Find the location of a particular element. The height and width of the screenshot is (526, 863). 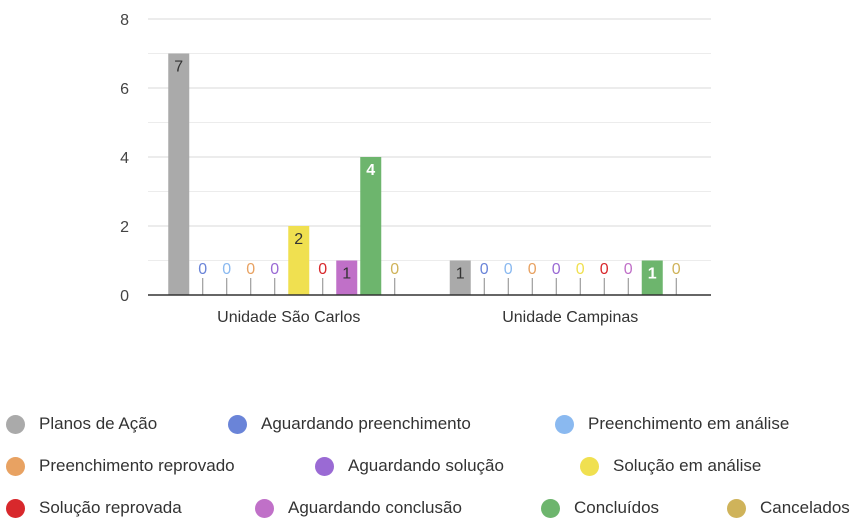

y-tick-label: 0 is located at coordinates (124, 296).